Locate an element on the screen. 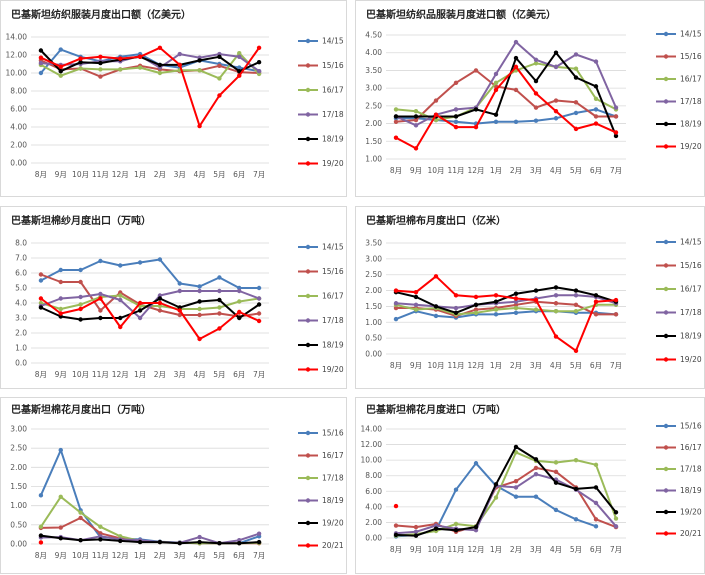 The width and height of the screenshot is (705, 575). x-tick-label: 6月 is located at coordinates (239, 374).